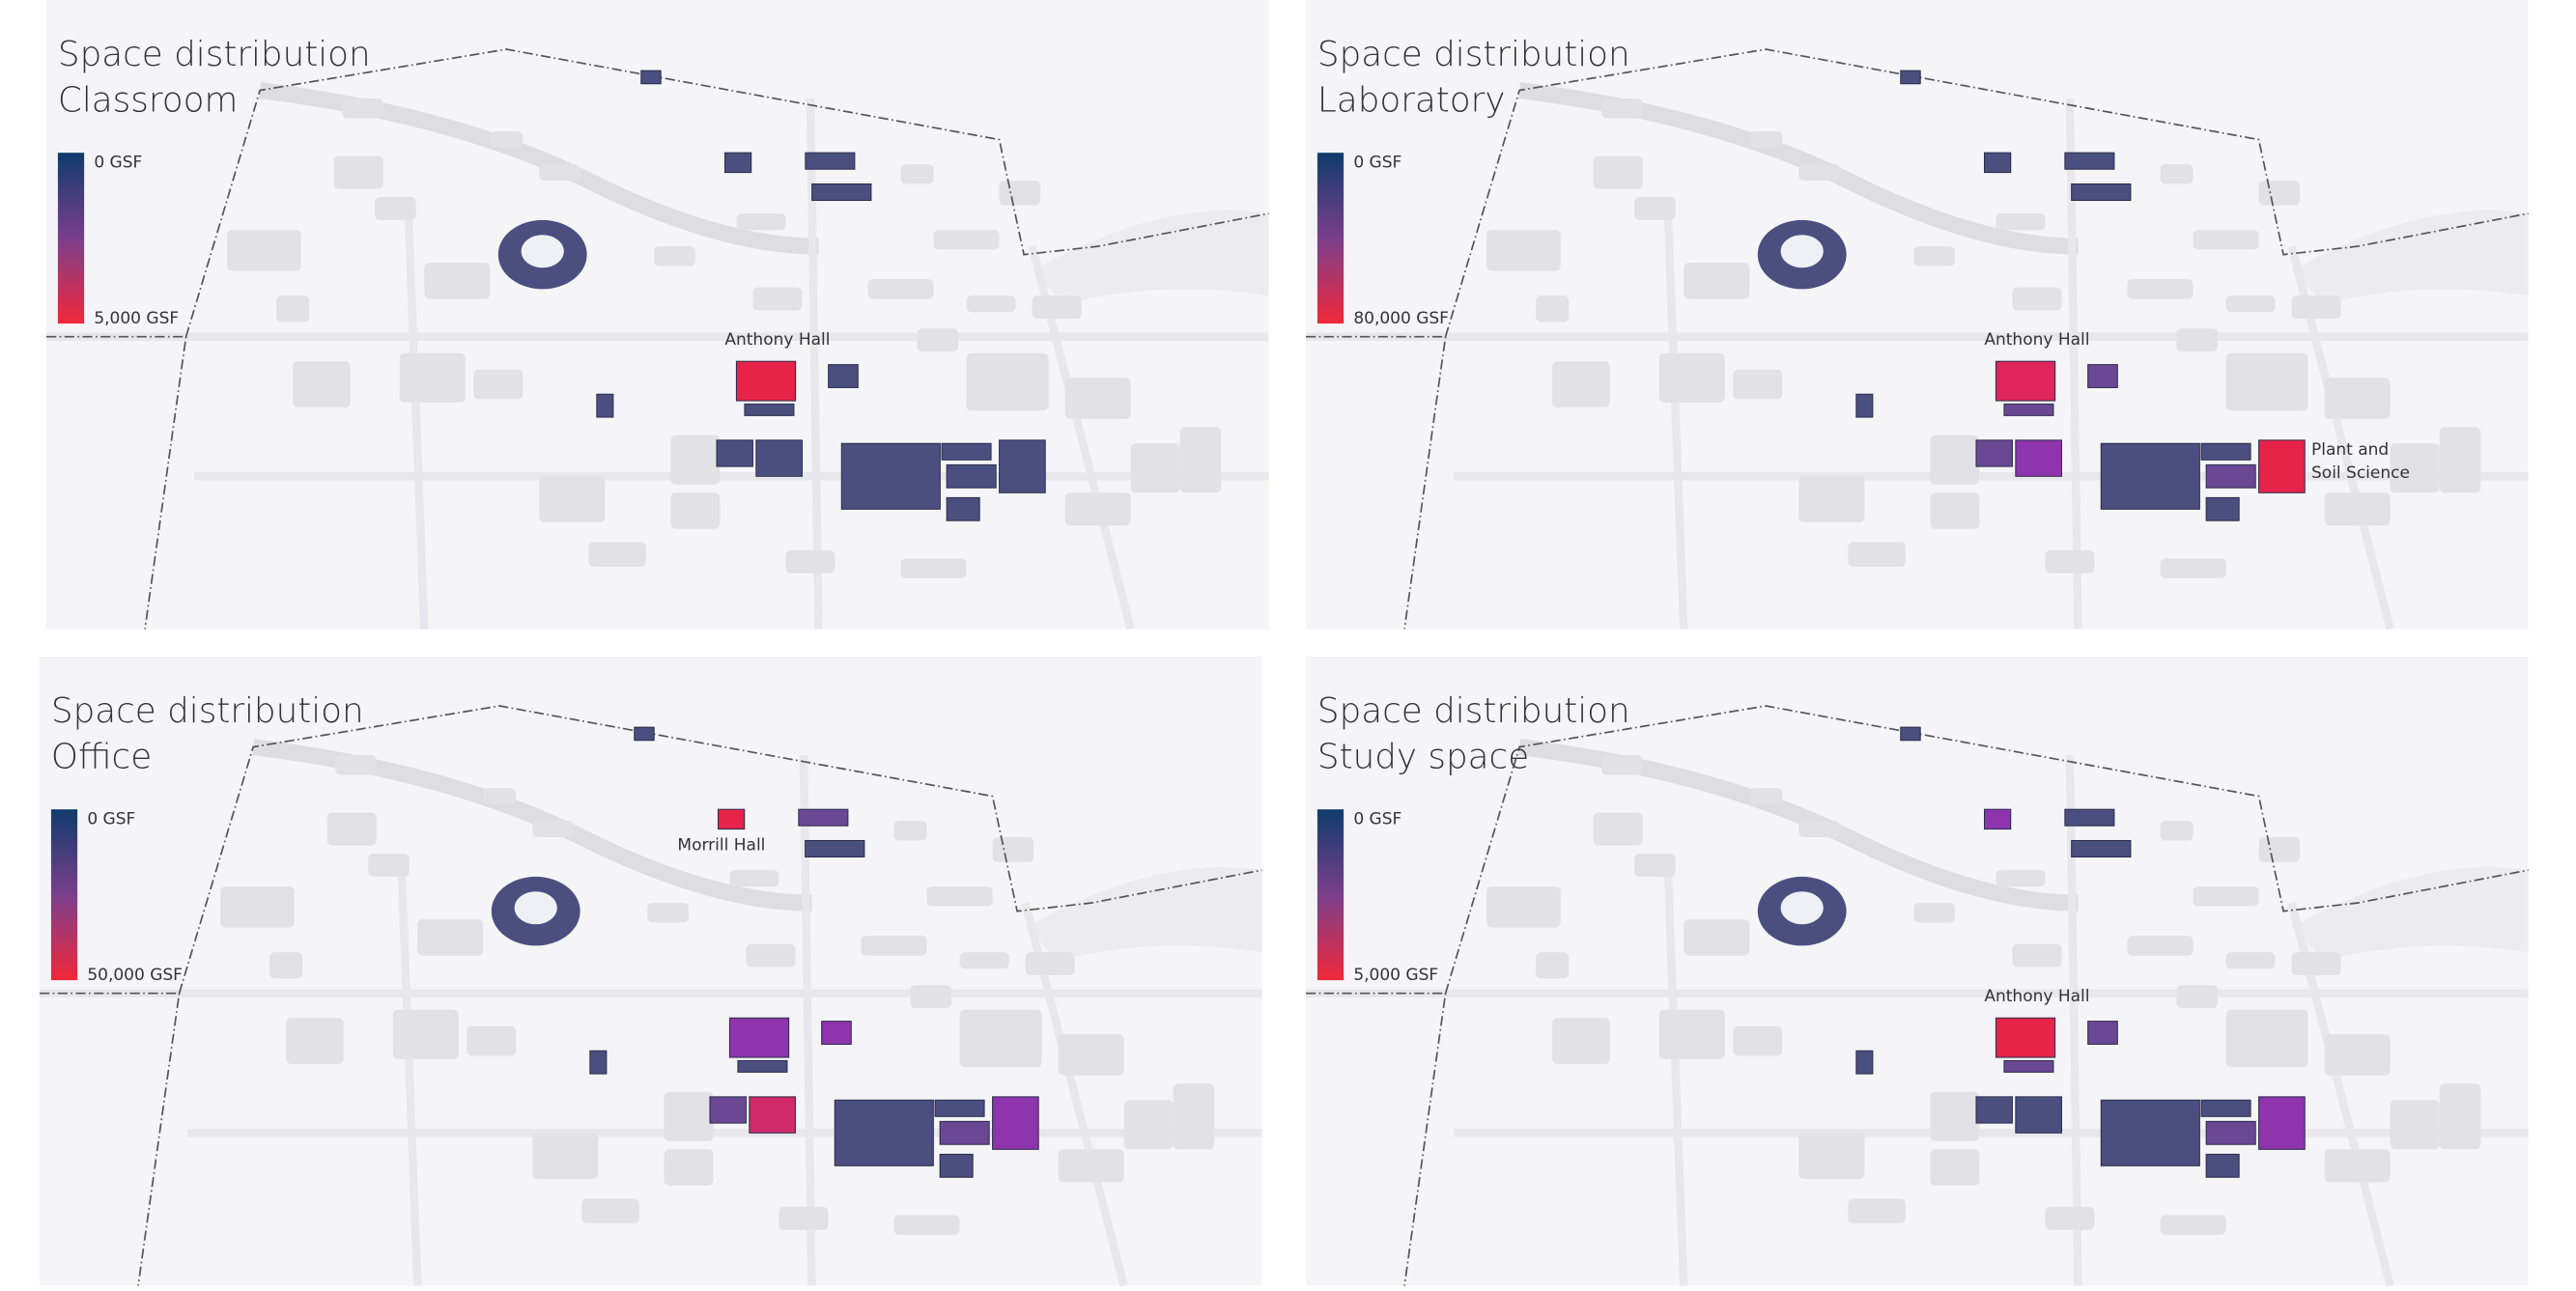  I want to click on legend-min-label: 0 GSF, so click(118, 163).